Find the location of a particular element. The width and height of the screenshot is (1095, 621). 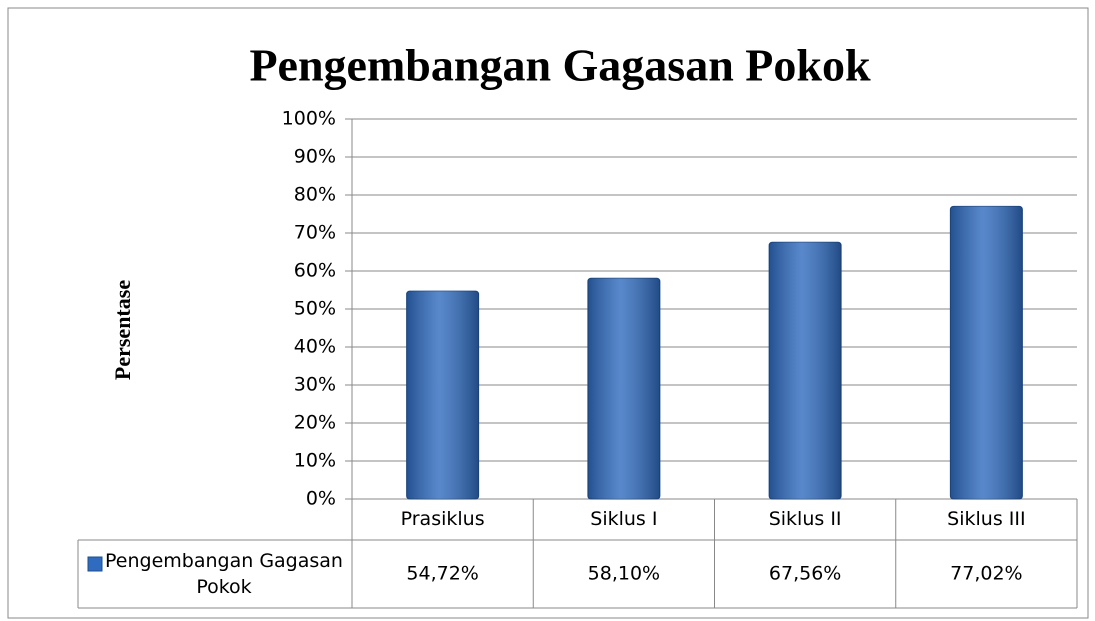

y-tick-label: 0% is located at coordinates (321, 499).